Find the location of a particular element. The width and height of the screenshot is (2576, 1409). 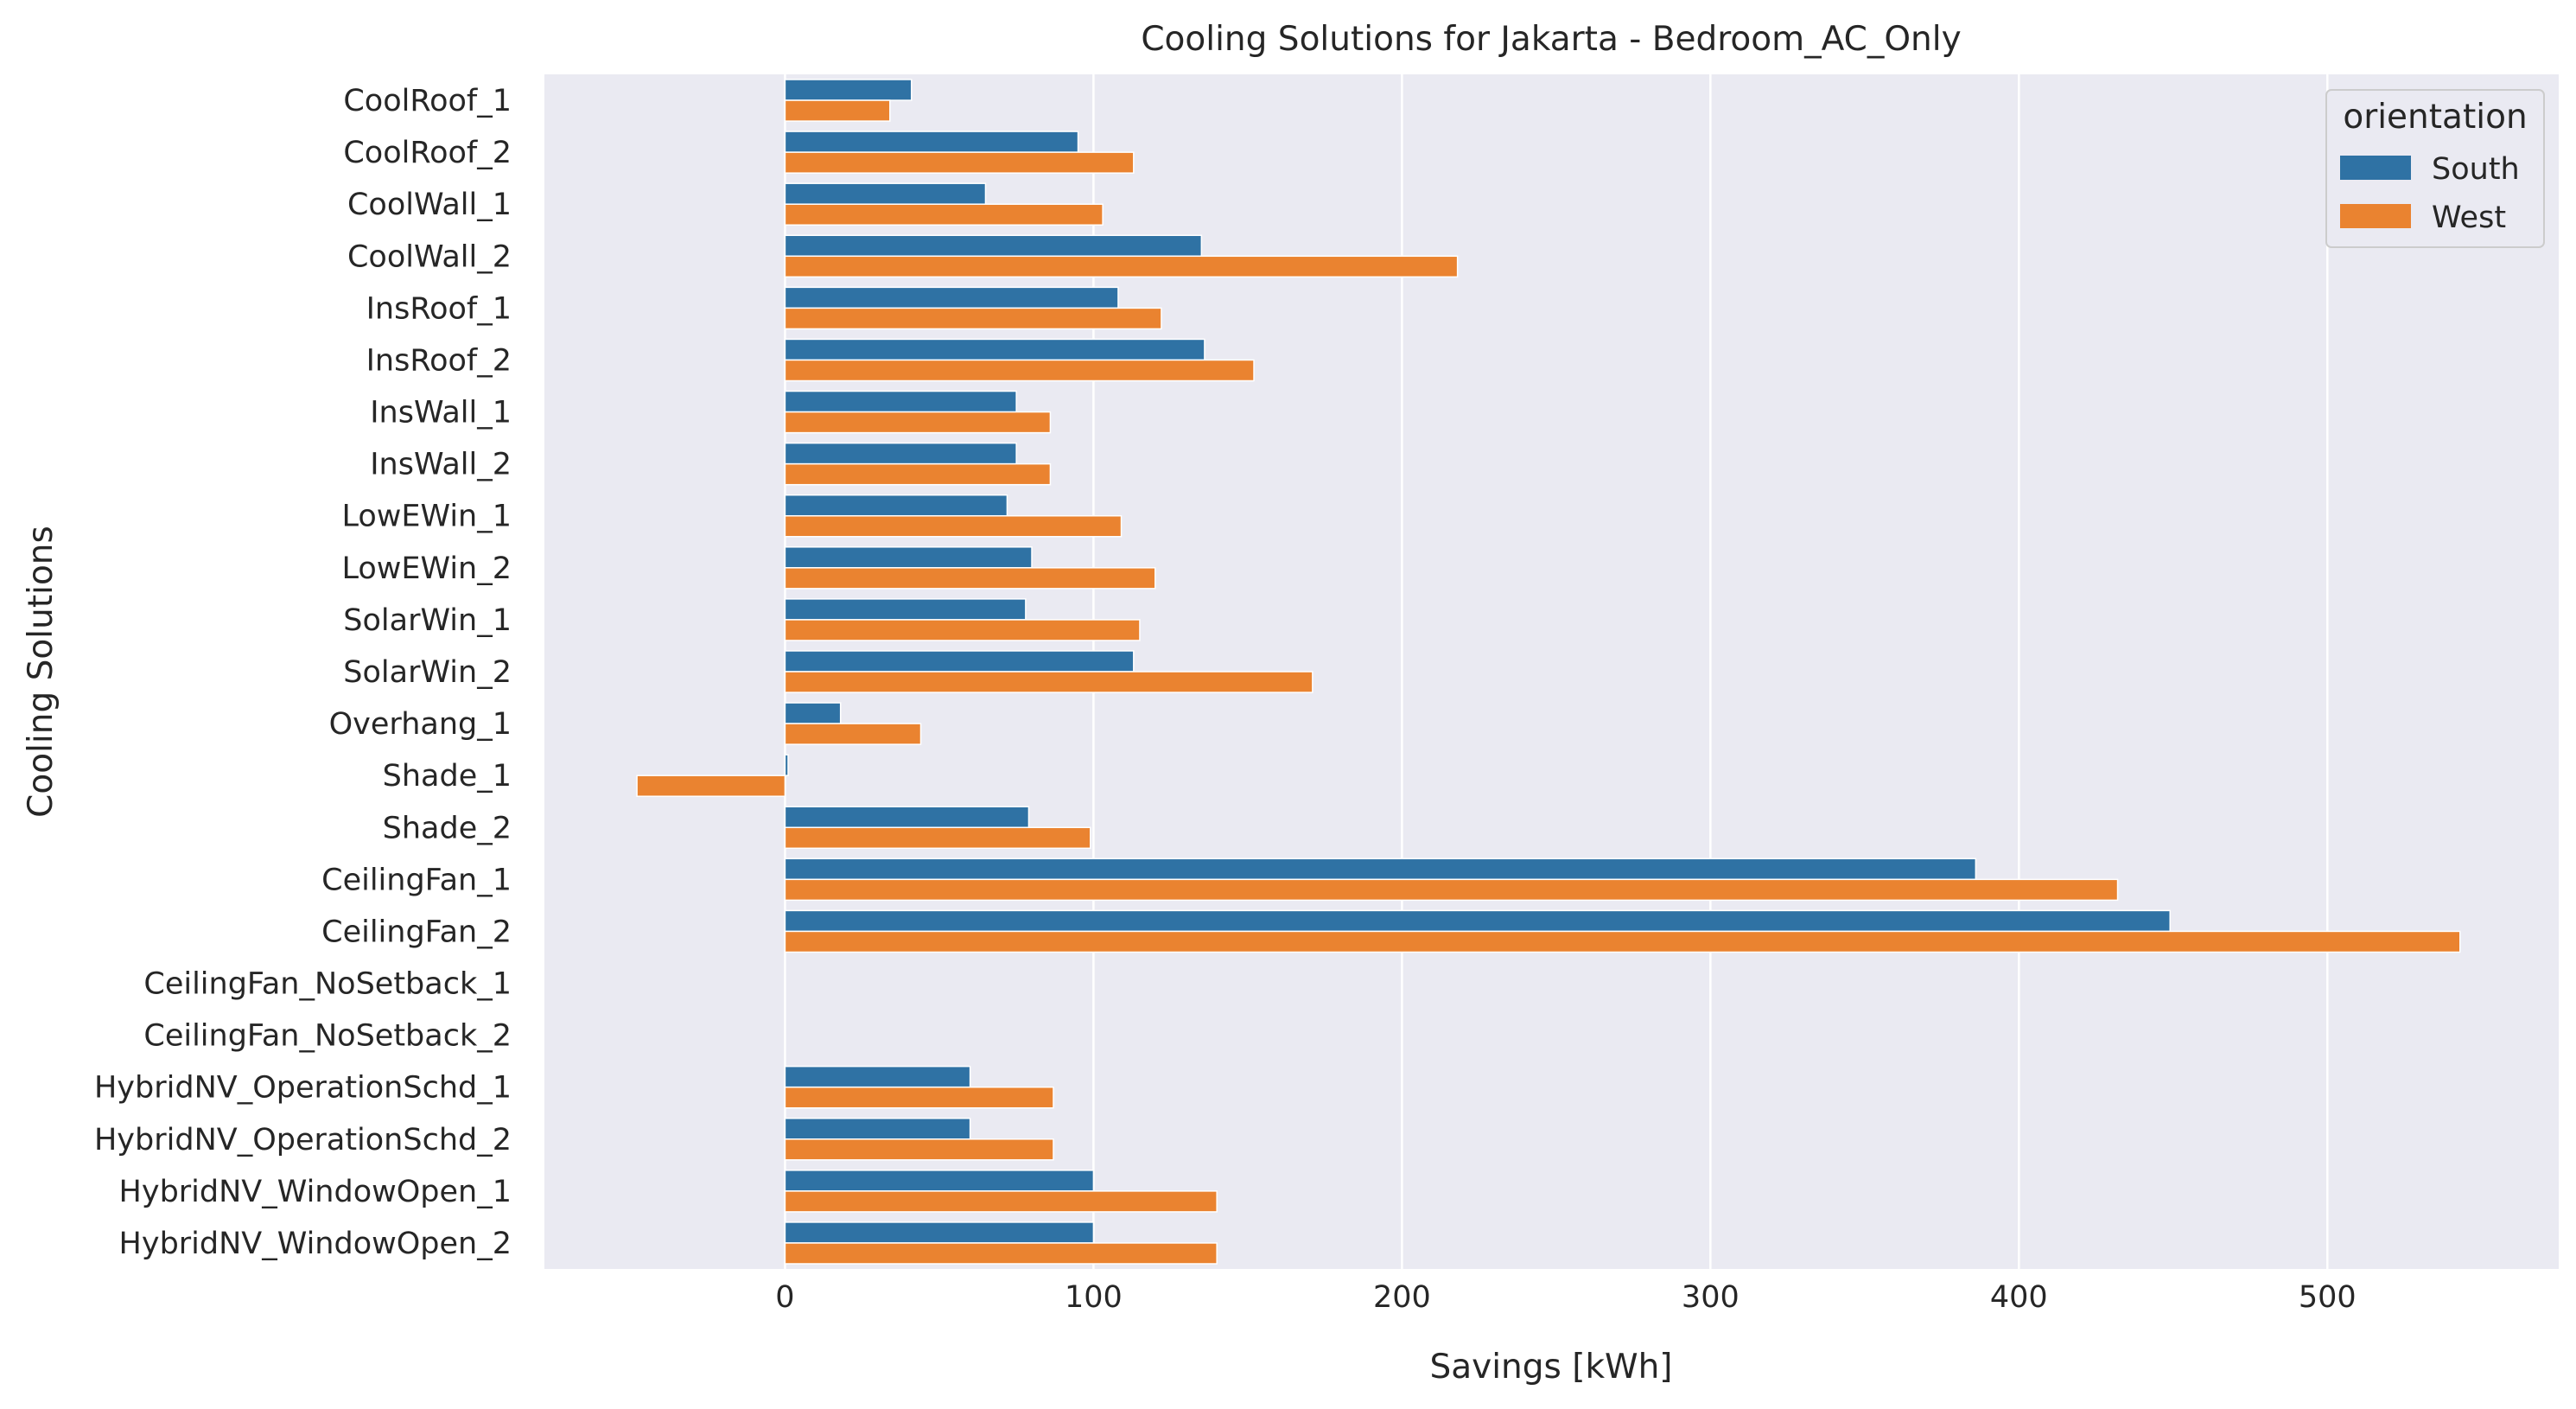

y-tick-label: CeilingFan_NoSetback_1 is located at coordinates (327, 984).